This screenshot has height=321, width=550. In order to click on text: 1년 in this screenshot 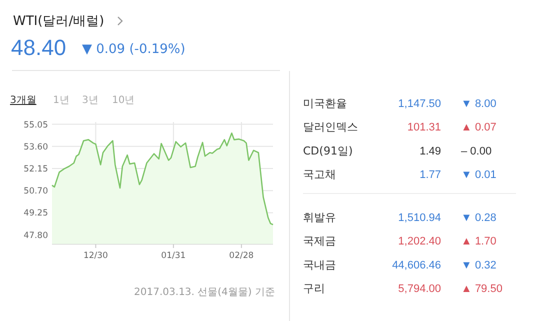, I will do `click(61, 100)`.